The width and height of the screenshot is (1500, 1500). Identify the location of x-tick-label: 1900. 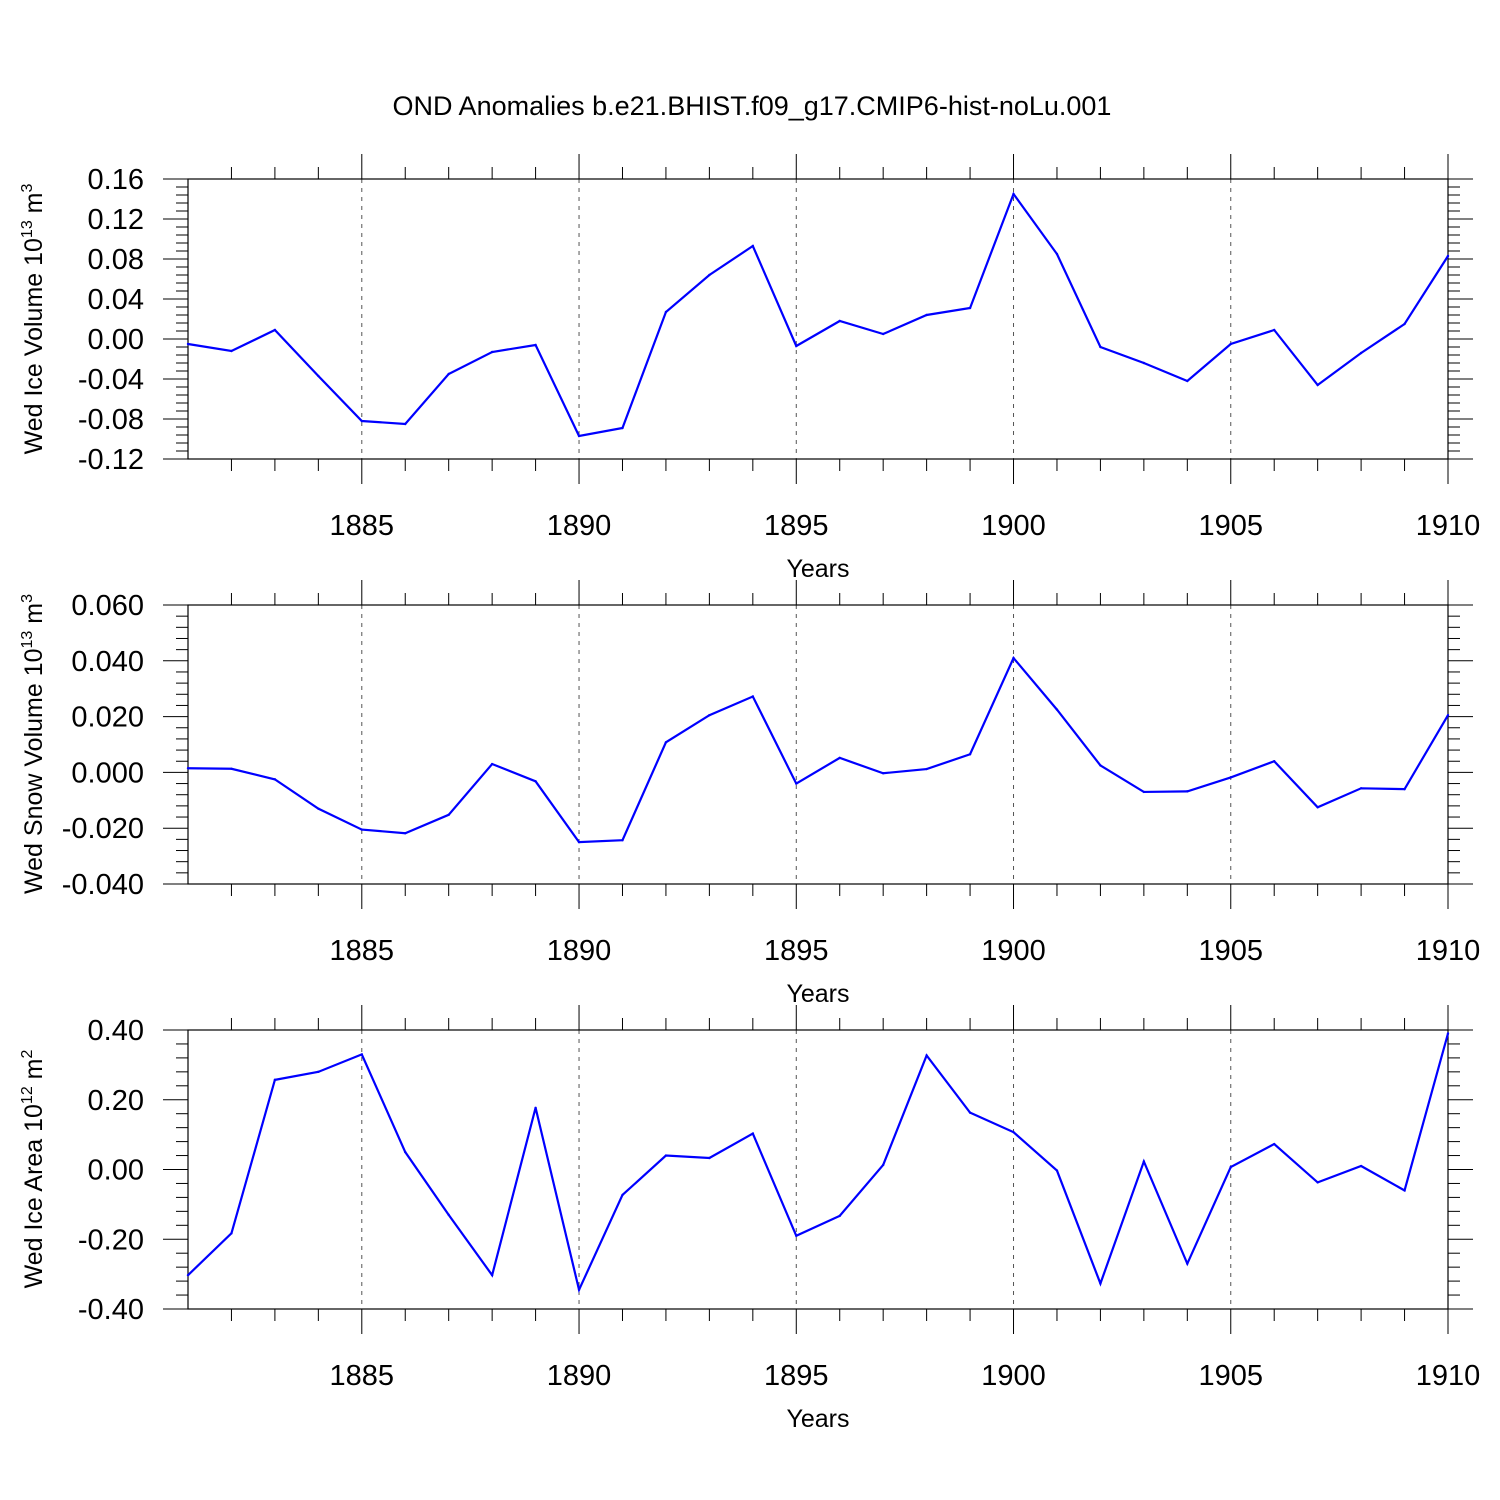
(1013, 951).